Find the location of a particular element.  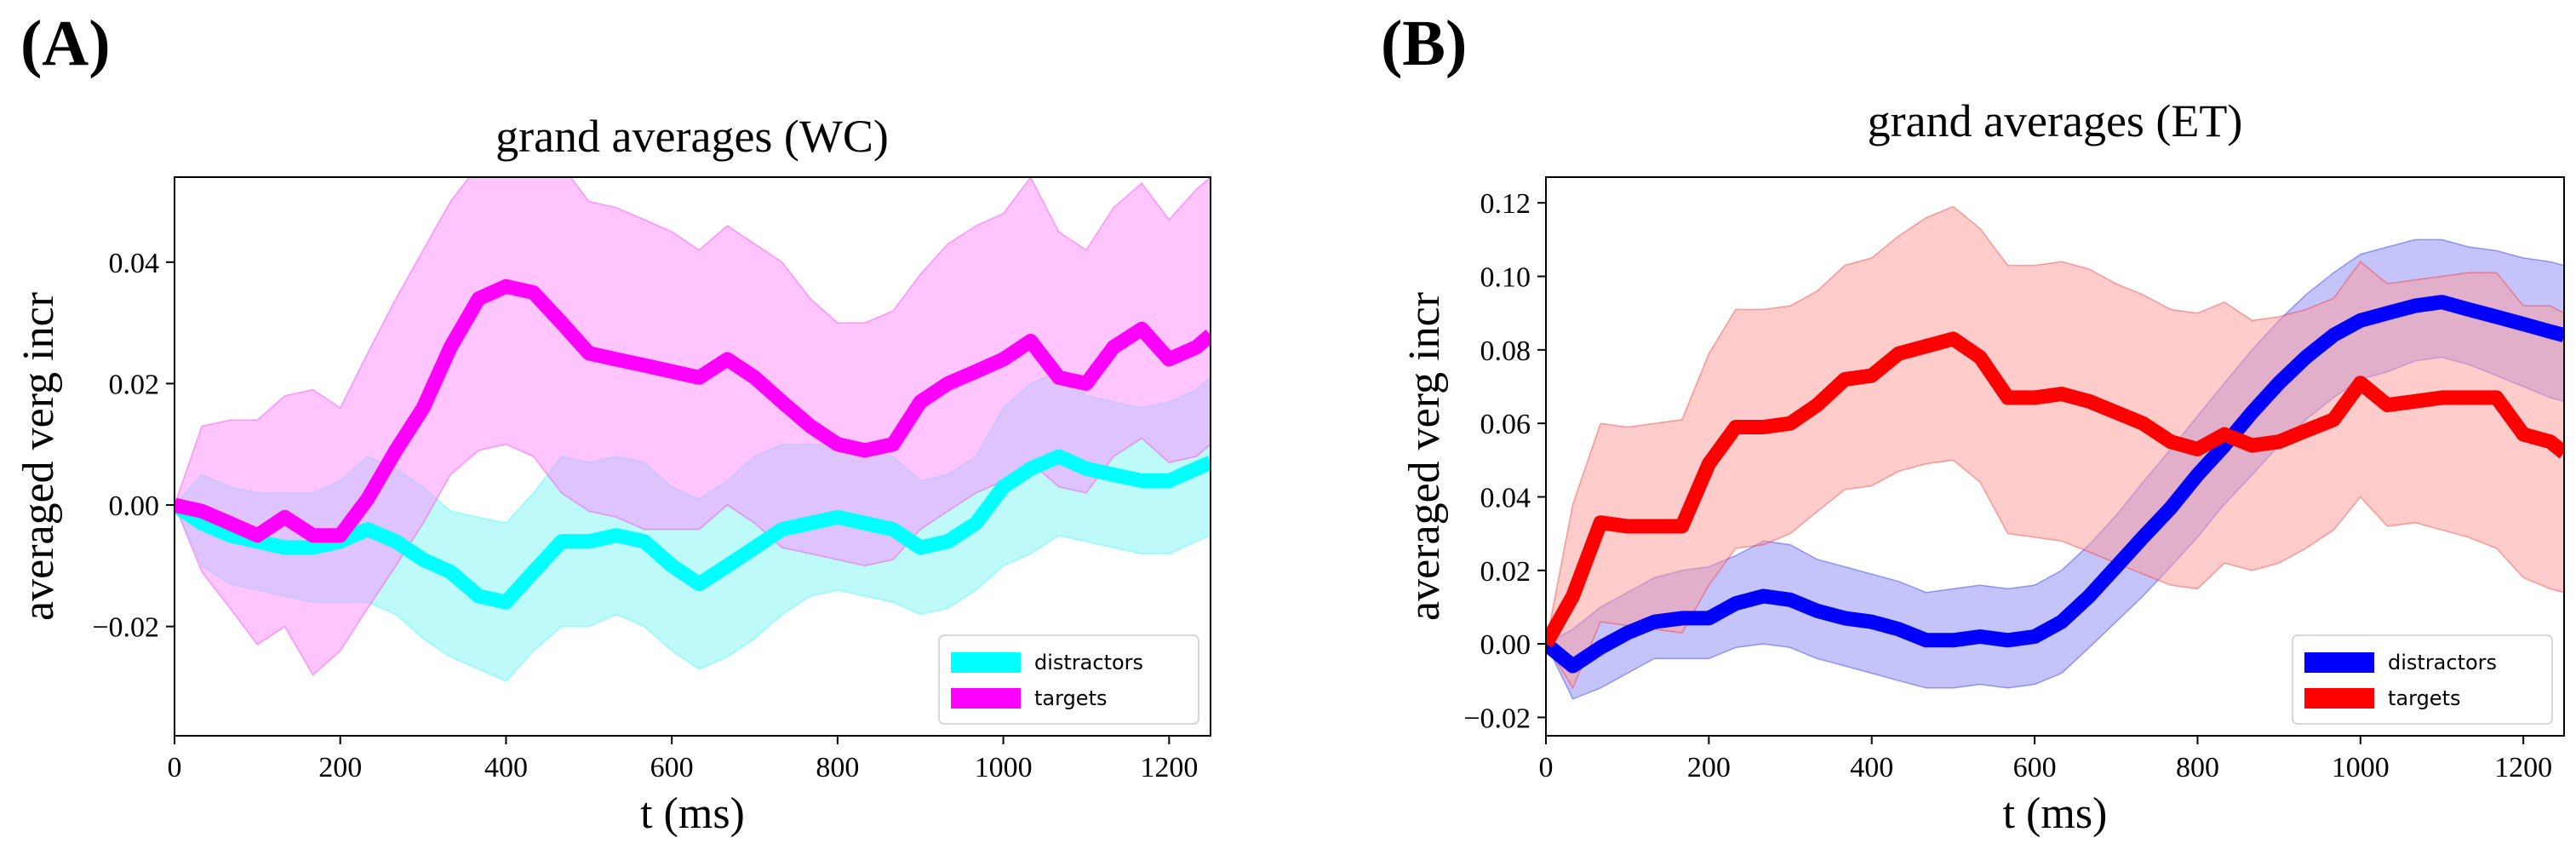

y-tick-label: 0.06 is located at coordinates (1505, 424).